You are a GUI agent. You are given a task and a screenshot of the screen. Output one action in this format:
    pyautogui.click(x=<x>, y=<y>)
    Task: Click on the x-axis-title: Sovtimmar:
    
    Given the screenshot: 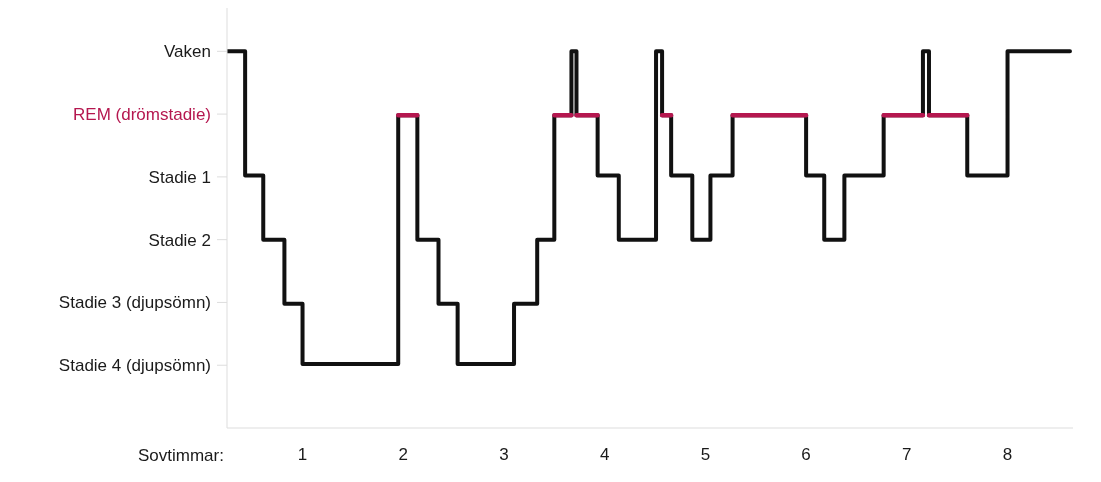 What is the action you would take?
    pyautogui.click(x=181, y=456)
    